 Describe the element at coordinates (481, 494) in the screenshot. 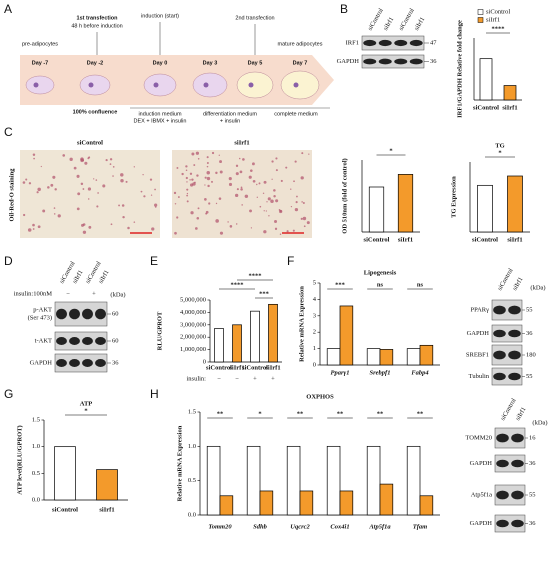

I see `row-label: Atp5f1a` at that location.